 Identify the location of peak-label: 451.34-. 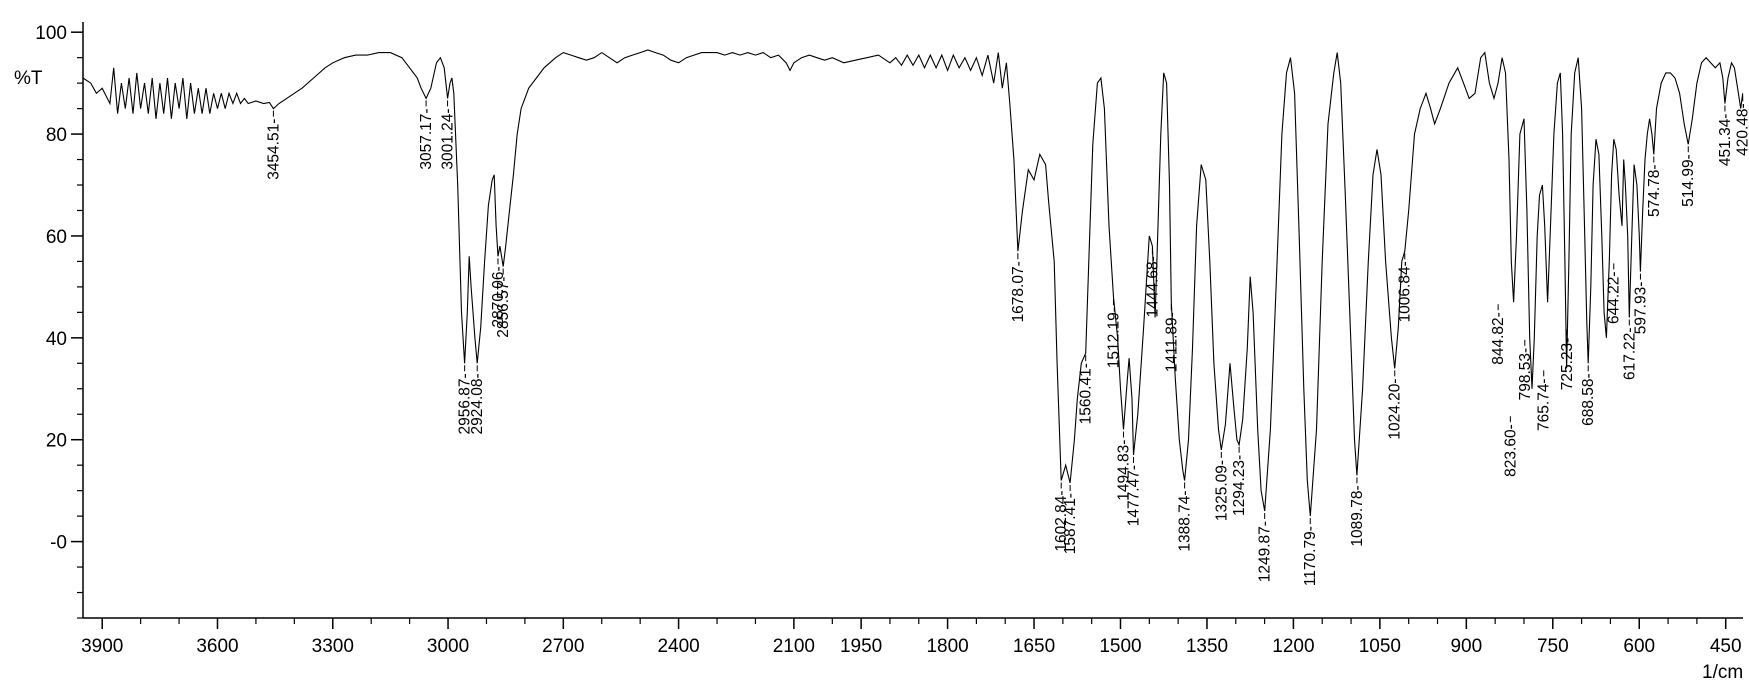
(1725, 136).